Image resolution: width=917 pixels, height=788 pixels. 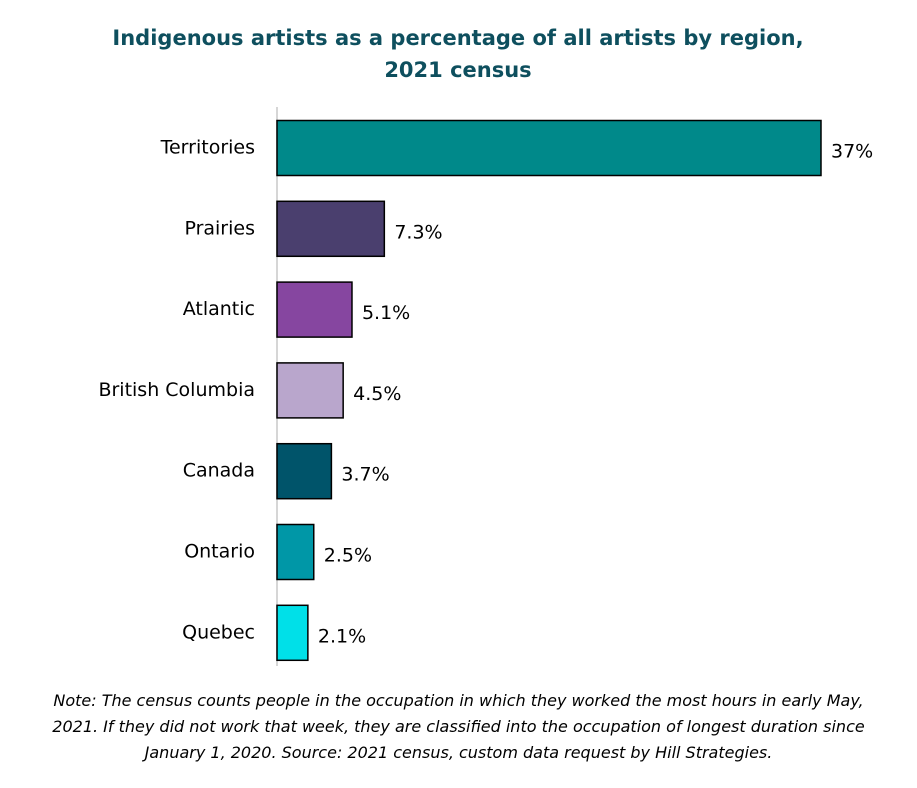 I want to click on value-label: 4.5%, so click(x=377, y=394).